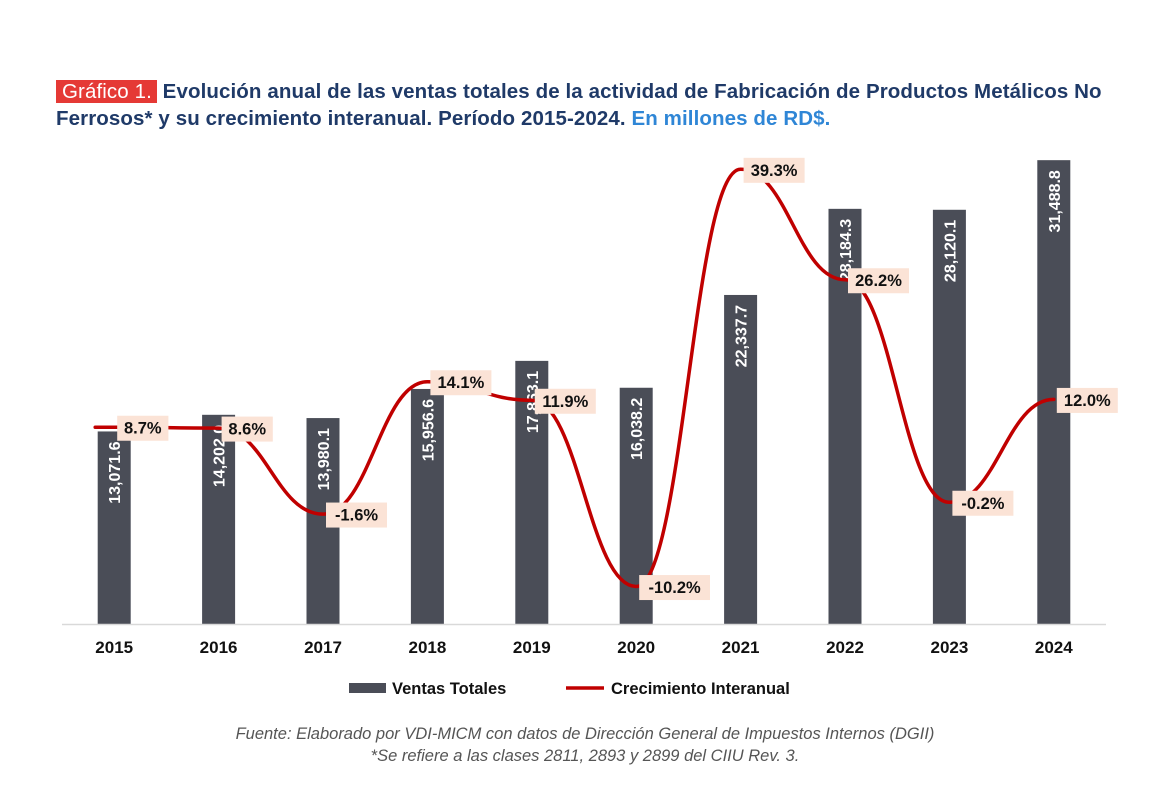  I want to click on growth-label-2022: 26.2%, so click(878, 281).